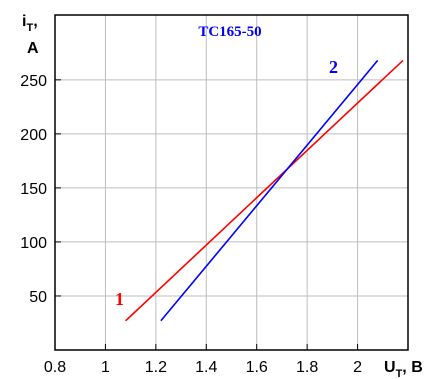 This screenshot has height=379, width=431. What do you see at coordinates (156, 367) in the screenshot?
I see `x-tick-label: 1.2` at bounding box center [156, 367].